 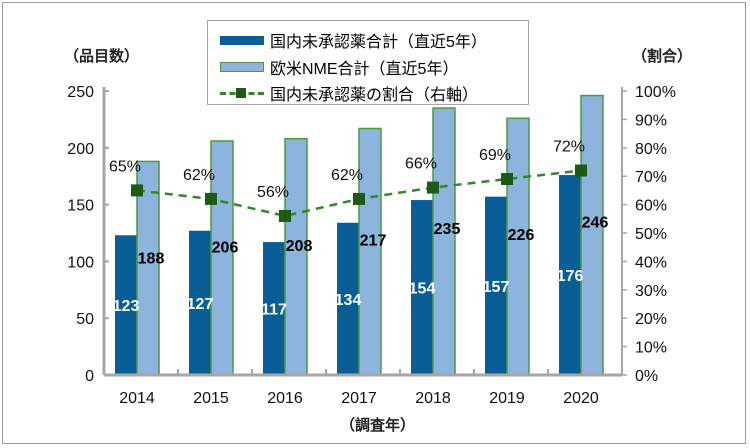 What do you see at coordinates (651, 348) in the screenshot?
I see `y2-tick-label: 10%` at bounding box center [651, 348].